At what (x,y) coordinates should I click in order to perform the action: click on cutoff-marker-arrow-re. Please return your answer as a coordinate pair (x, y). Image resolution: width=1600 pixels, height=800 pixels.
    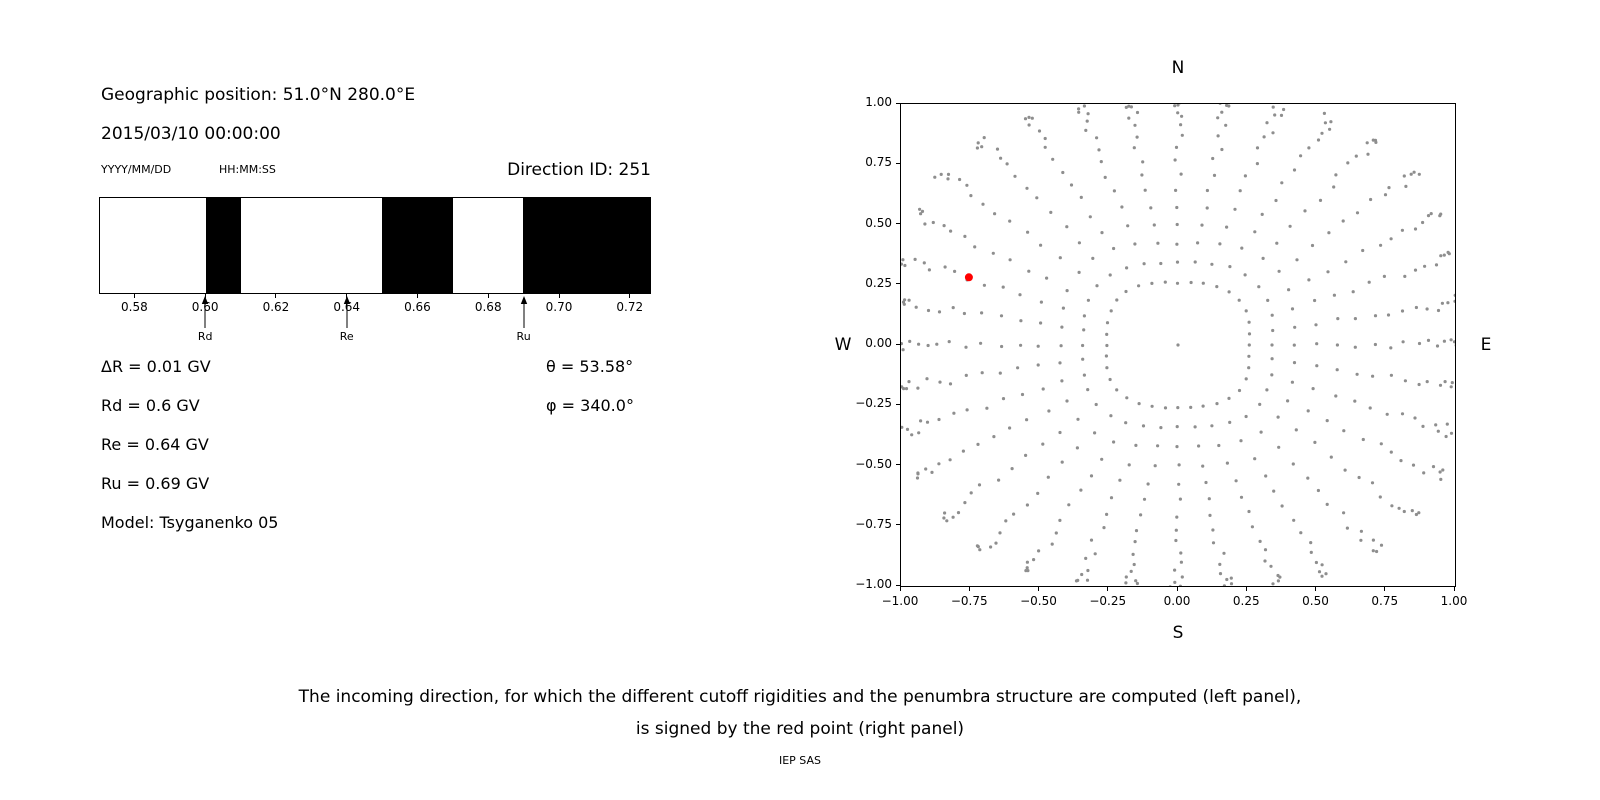
    Looking at the image, I should click on (346, 312).